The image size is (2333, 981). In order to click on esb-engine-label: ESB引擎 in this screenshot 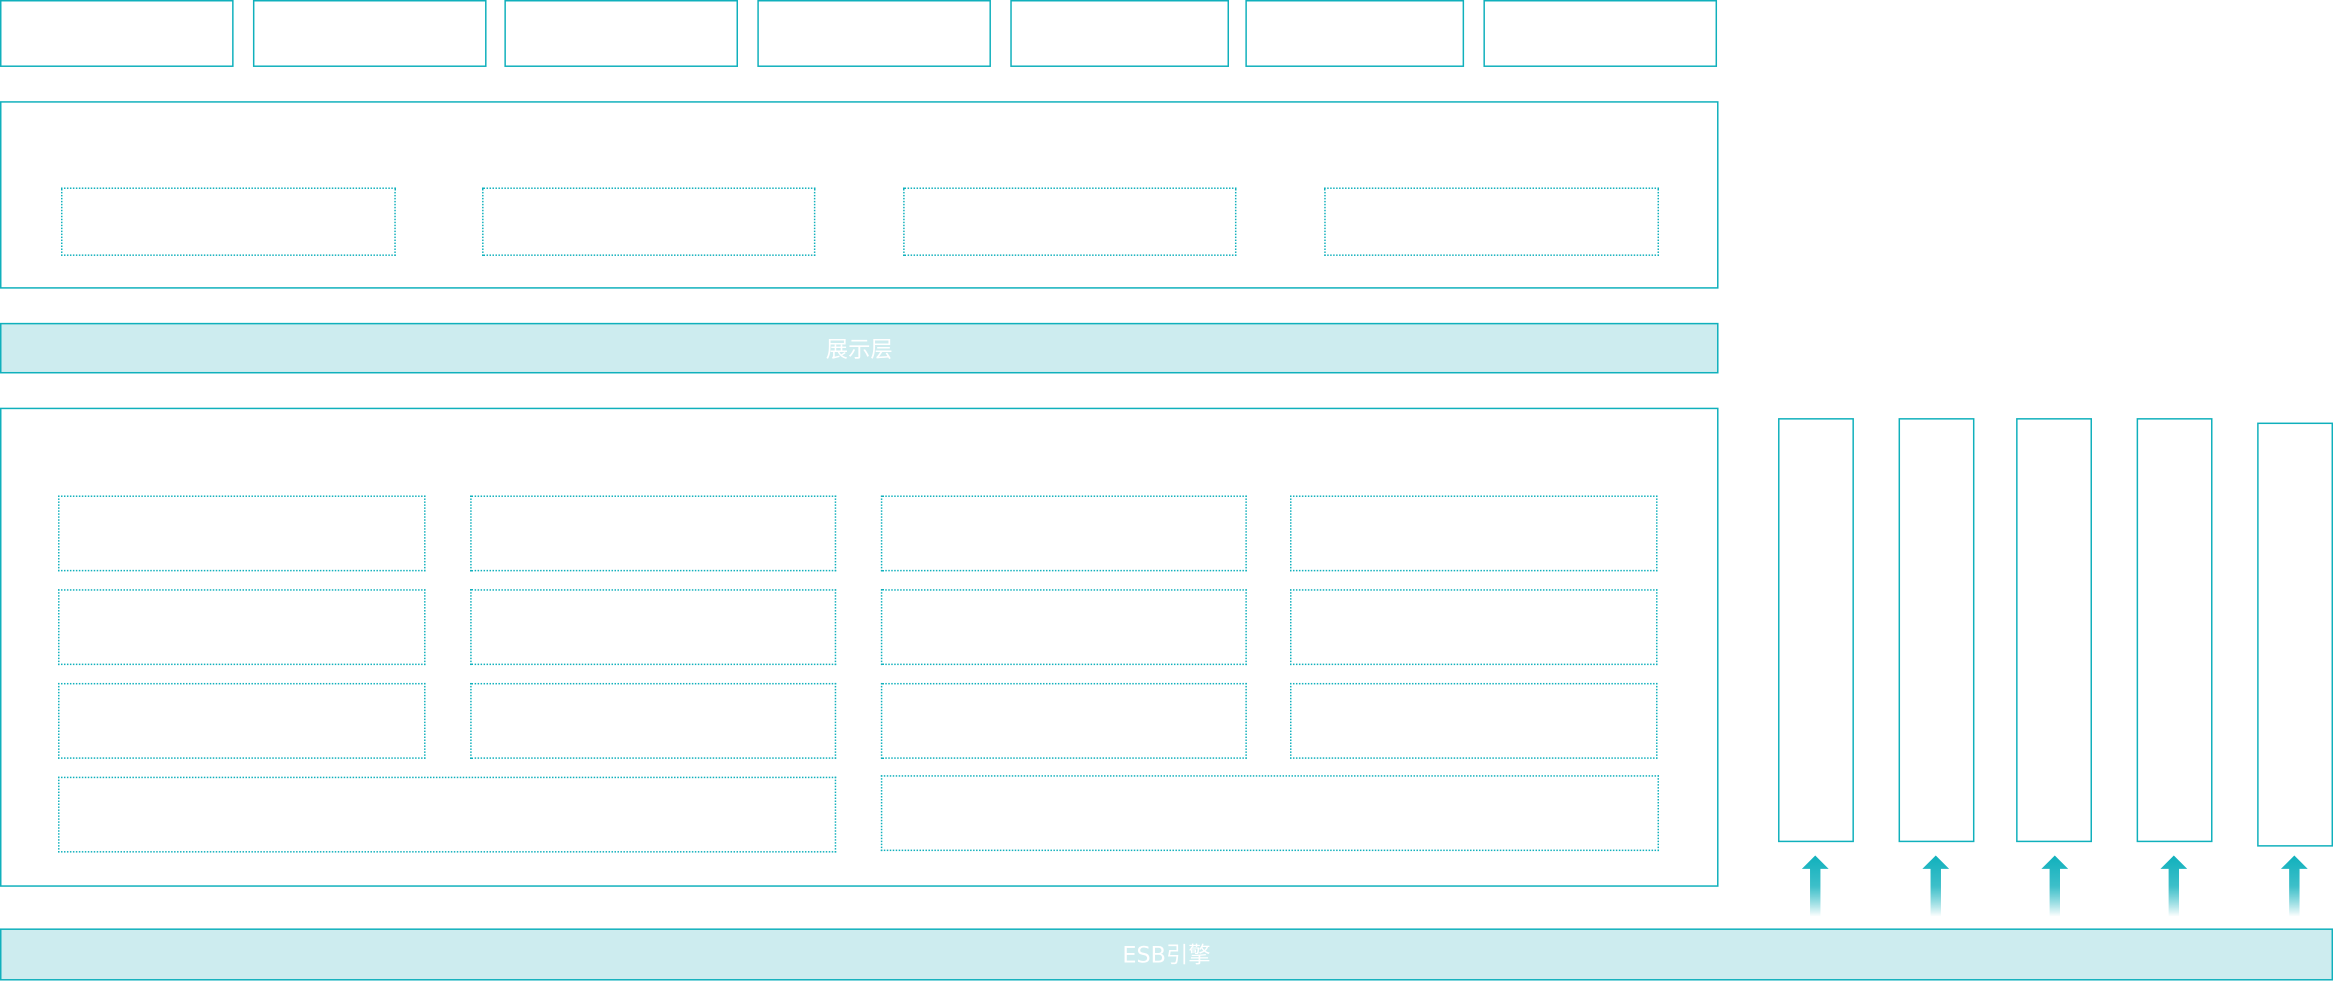, I will do `click(1166, 955)`.